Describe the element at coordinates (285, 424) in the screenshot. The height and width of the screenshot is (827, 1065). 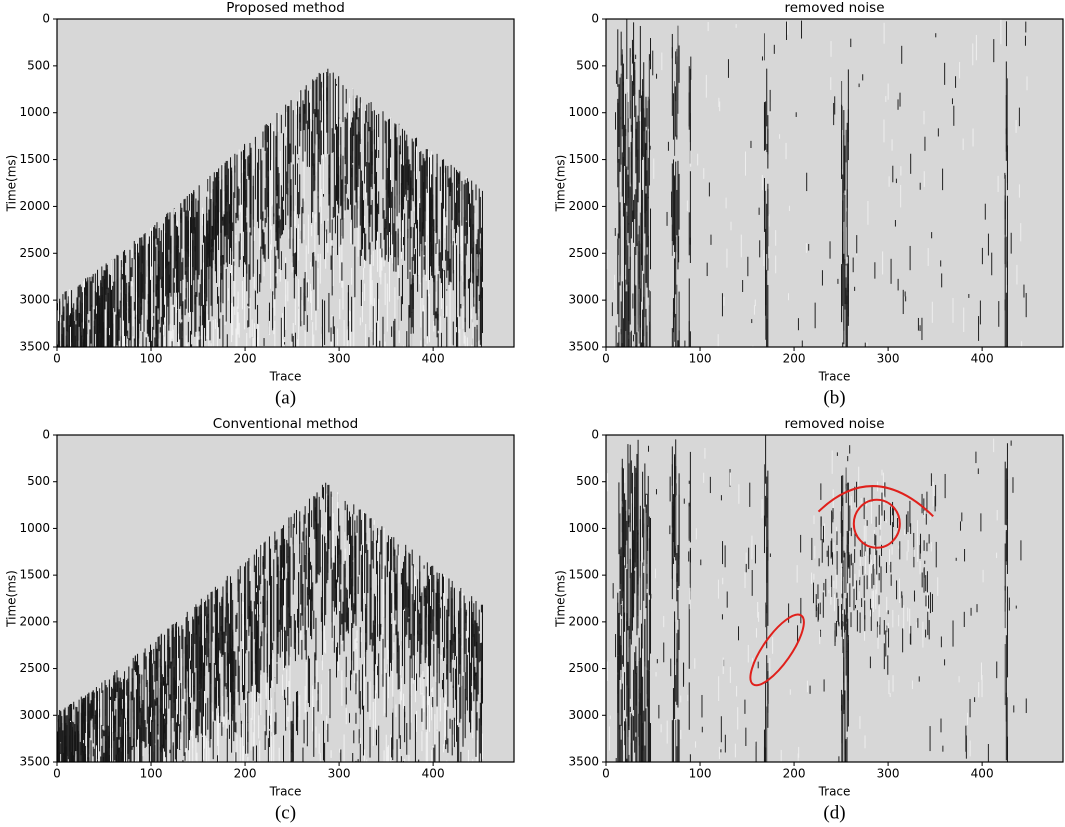
I see `chart-title: Conventional method` at that location.